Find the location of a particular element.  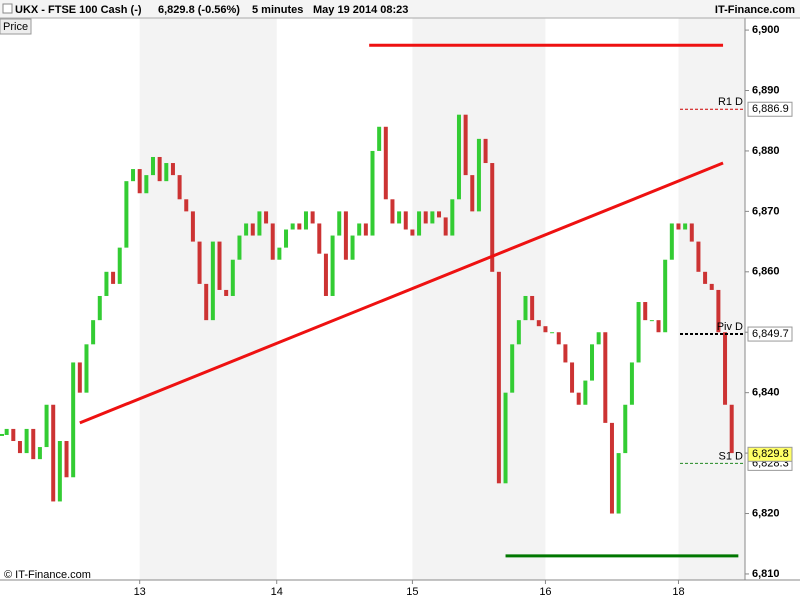

level-value: 6,886.9 is located at coordinates (770, 109).